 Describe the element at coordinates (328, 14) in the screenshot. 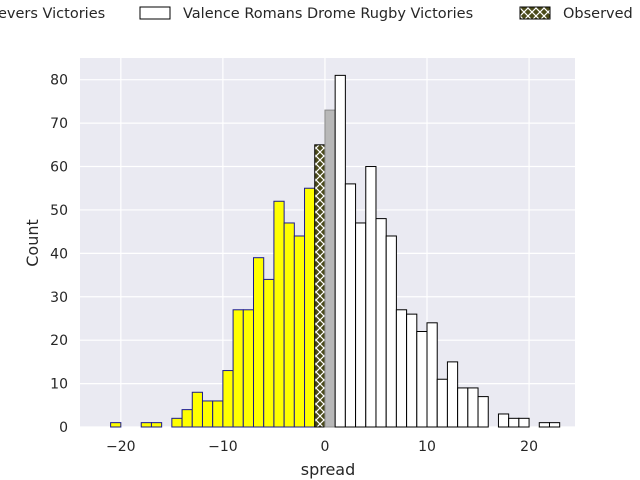

I see `legend-label-away: Valence Romans Drome Rugby Victories` at that location.